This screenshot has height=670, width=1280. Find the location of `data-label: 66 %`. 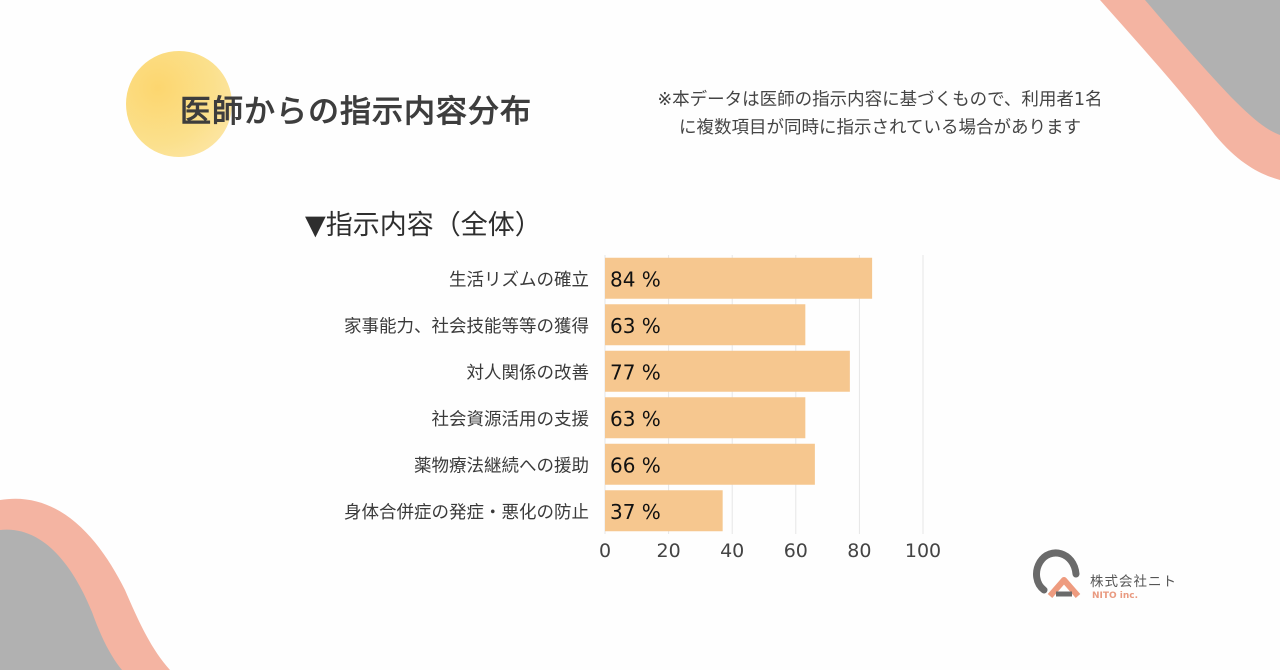

data-label: 66 % is located at coordinates (635, 465).